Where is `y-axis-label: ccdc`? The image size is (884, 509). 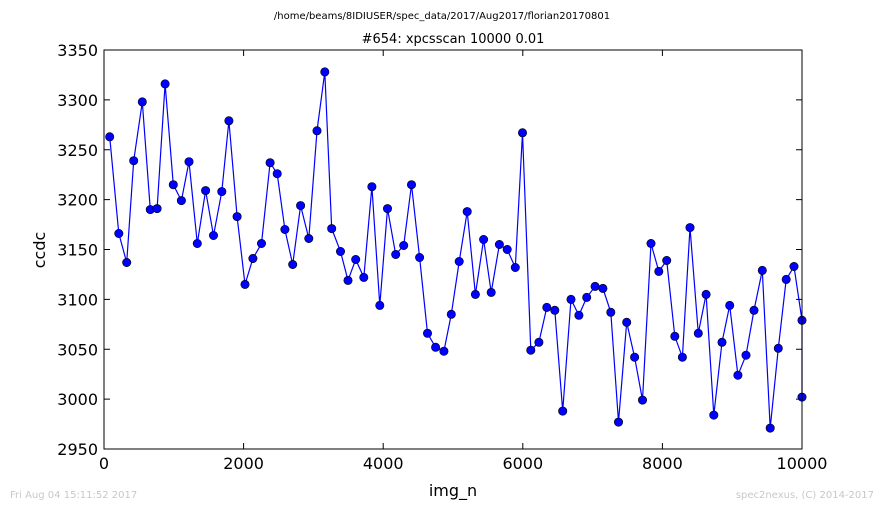
y-axis-label: ccdc is located at coordinates (39, 250).